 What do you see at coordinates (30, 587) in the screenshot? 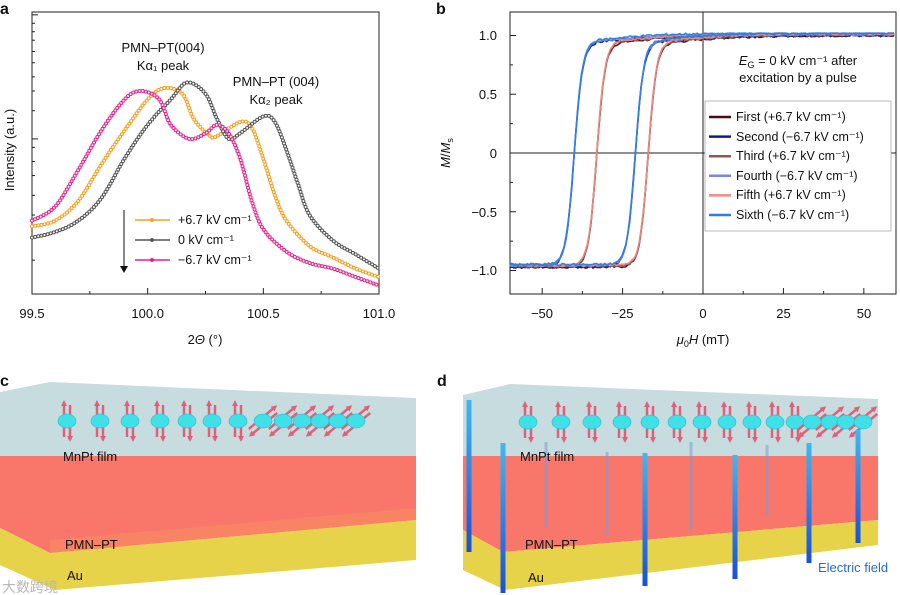
I see `watermark: 大数跨境` at bounding box center [30, 587].